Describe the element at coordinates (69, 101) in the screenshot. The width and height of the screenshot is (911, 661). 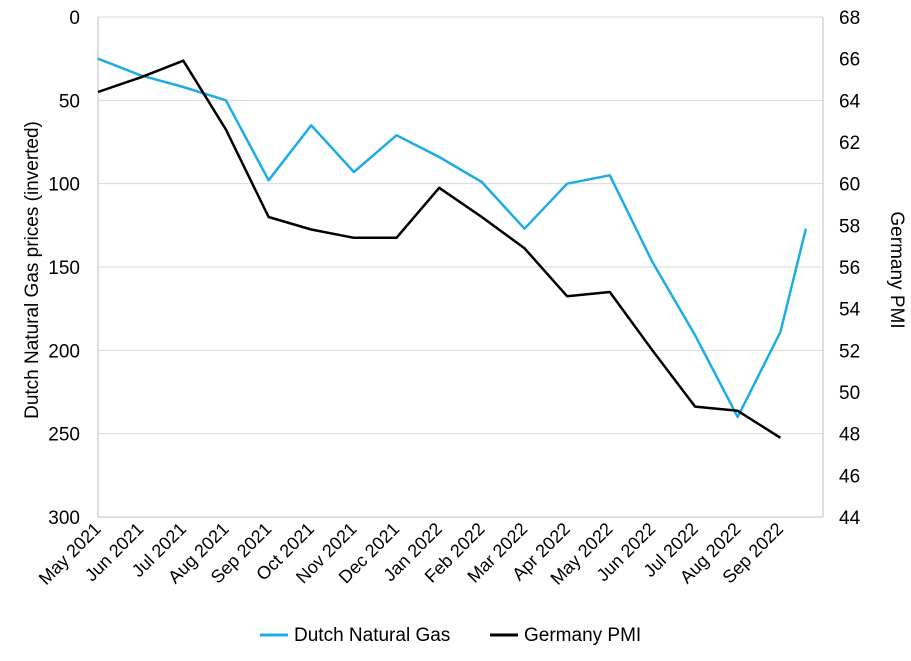
I see `left-tick-label: 50` at that location.